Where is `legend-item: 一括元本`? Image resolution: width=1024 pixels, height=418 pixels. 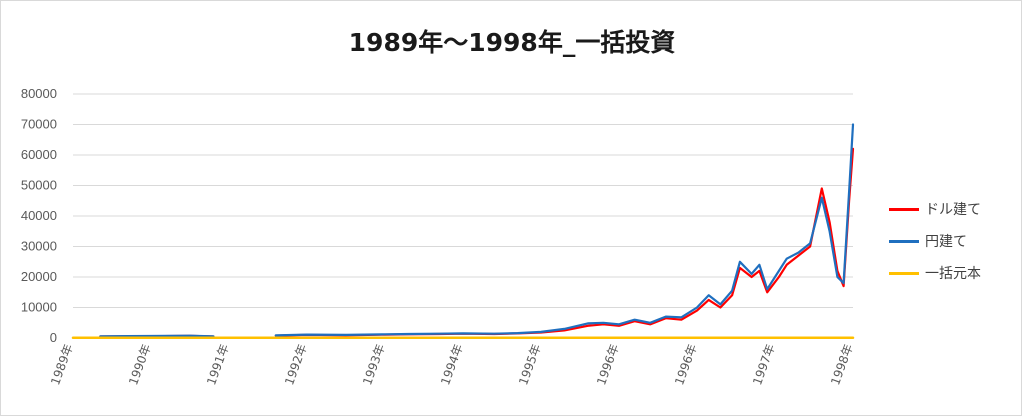 legend-item: 一括元本 is located at coordinates (935, 273).